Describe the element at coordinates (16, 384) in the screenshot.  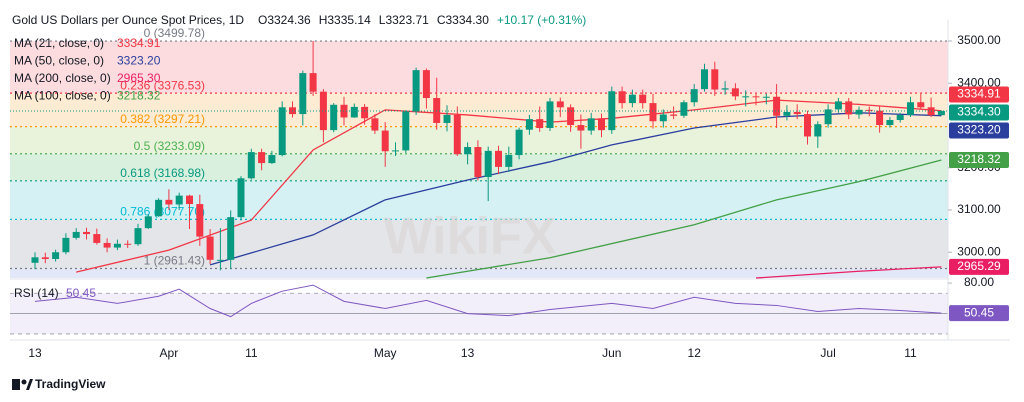
I see `logo-mark` at that location.